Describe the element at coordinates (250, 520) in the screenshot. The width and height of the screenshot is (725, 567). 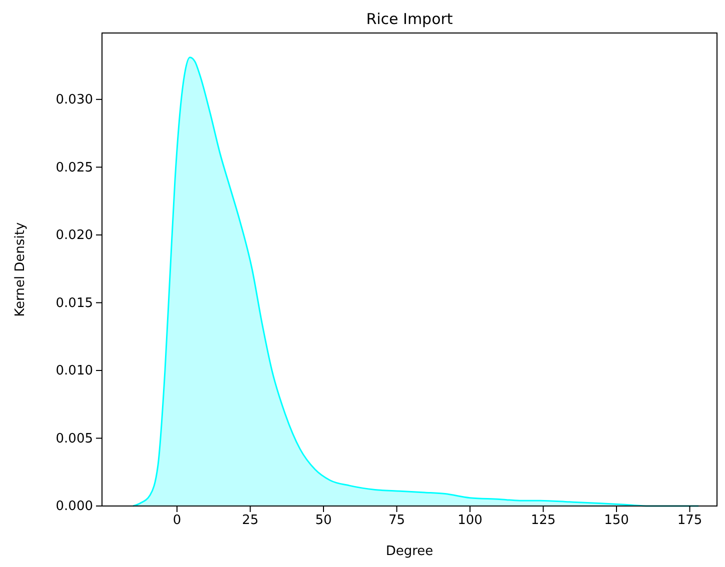
I see `x-tick-label: 25` at that location.